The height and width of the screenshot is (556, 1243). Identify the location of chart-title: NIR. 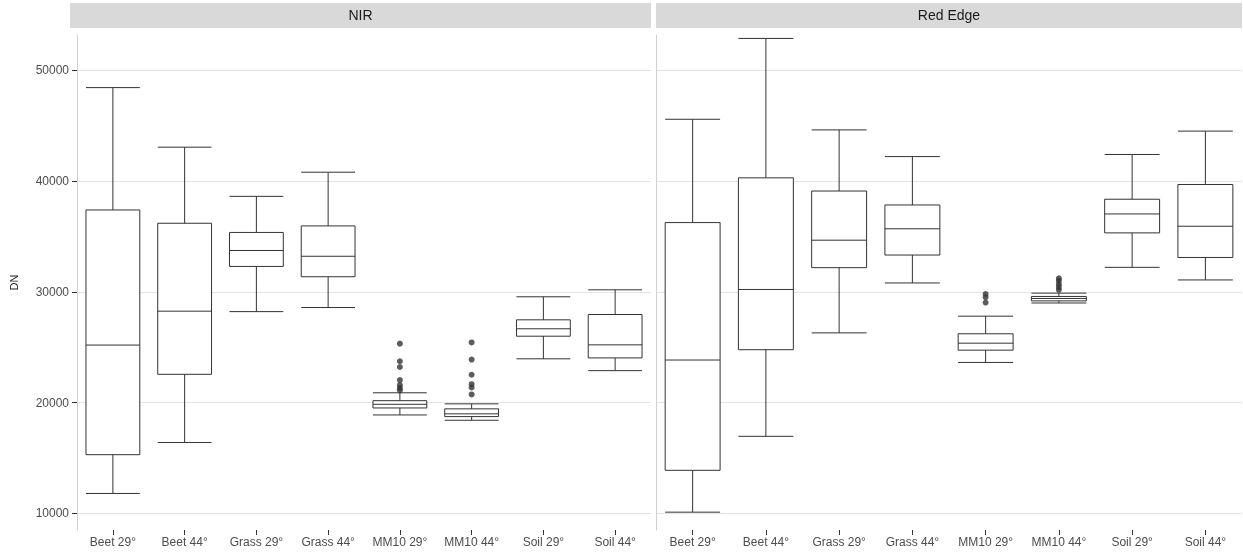
(360, 15).